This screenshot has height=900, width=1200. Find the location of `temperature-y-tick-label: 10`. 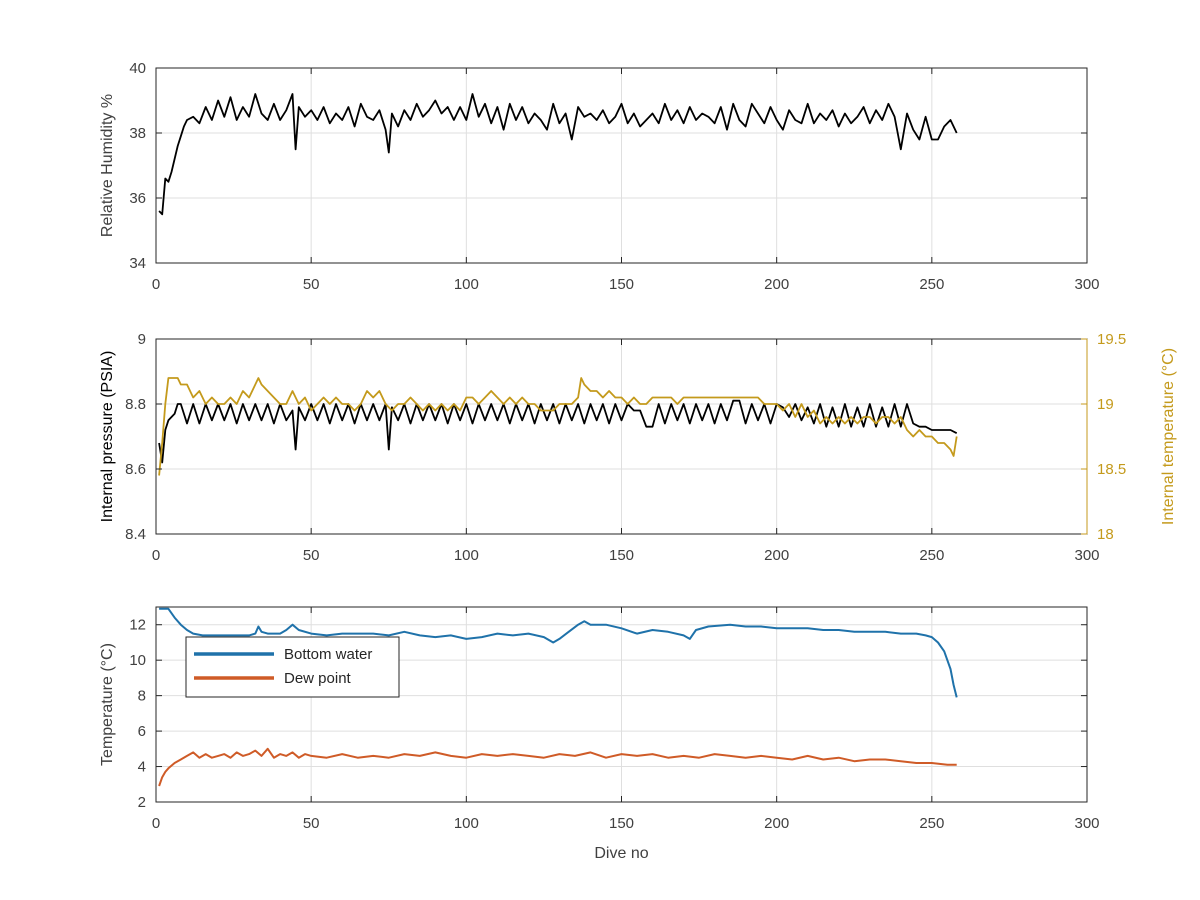

temperature-y-tick-label: 10 is located at coordinates (137, 660).